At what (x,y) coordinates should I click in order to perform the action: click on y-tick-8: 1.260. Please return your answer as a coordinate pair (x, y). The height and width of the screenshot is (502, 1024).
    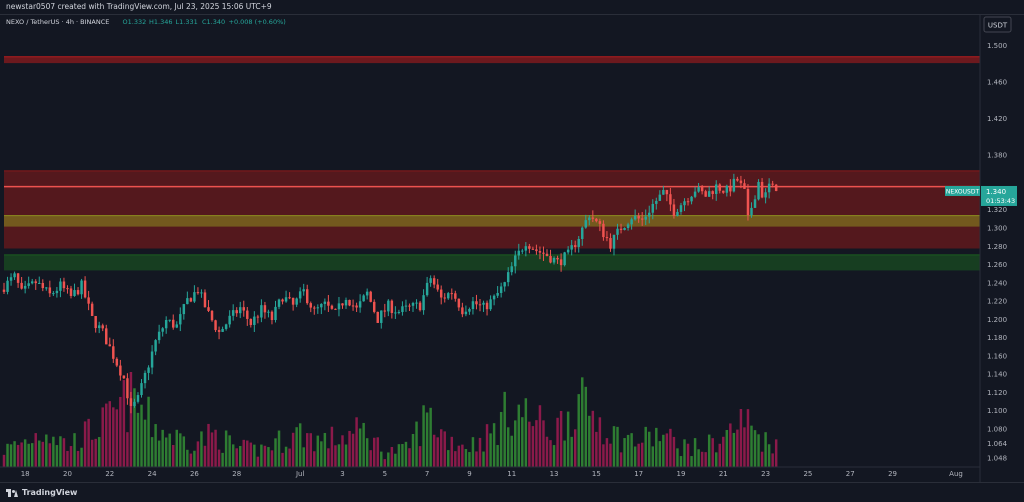
    Looking at the image, I should click on (997, 265).